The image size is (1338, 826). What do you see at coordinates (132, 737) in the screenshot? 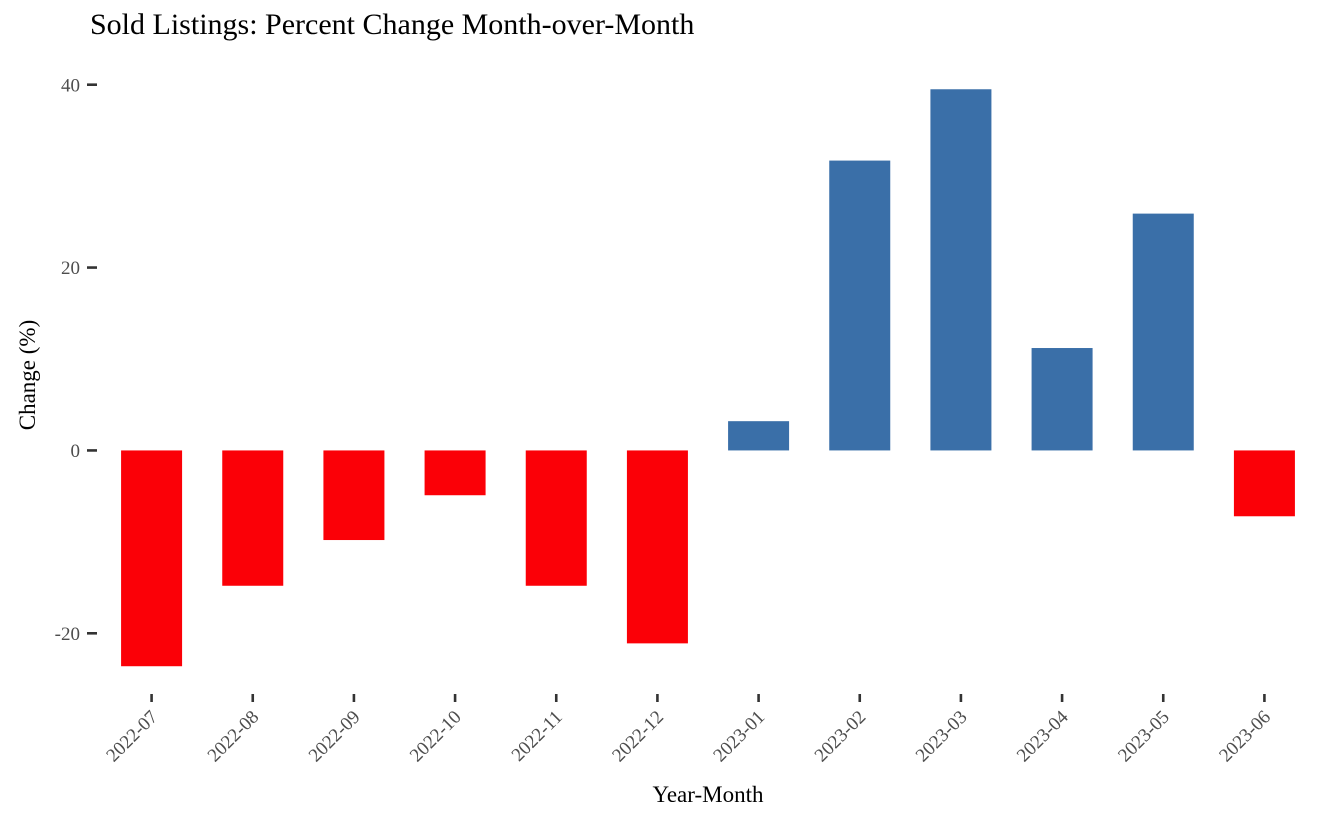
I see `x-tick-label: 2022-07` at bounding box center [132, 737].